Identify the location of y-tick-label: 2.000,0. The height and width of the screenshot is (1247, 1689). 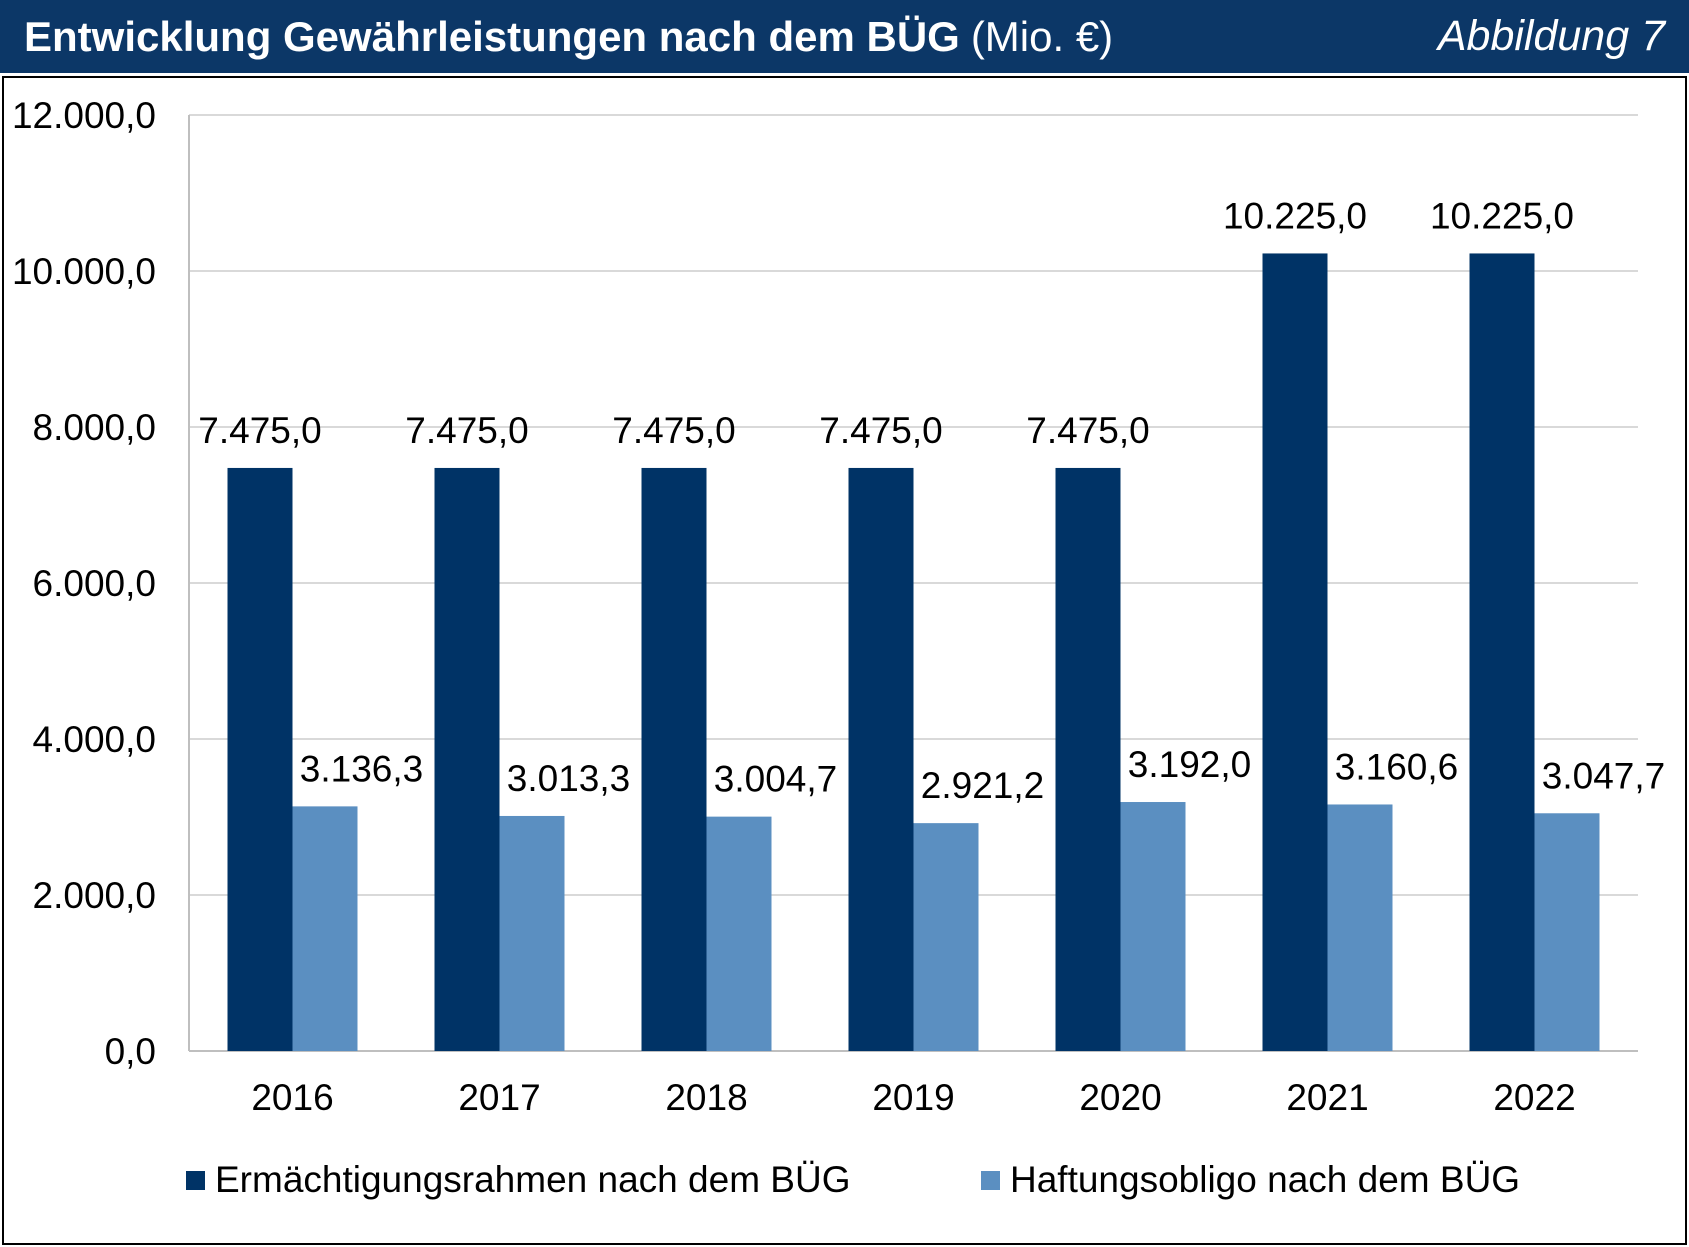
(94, 895).